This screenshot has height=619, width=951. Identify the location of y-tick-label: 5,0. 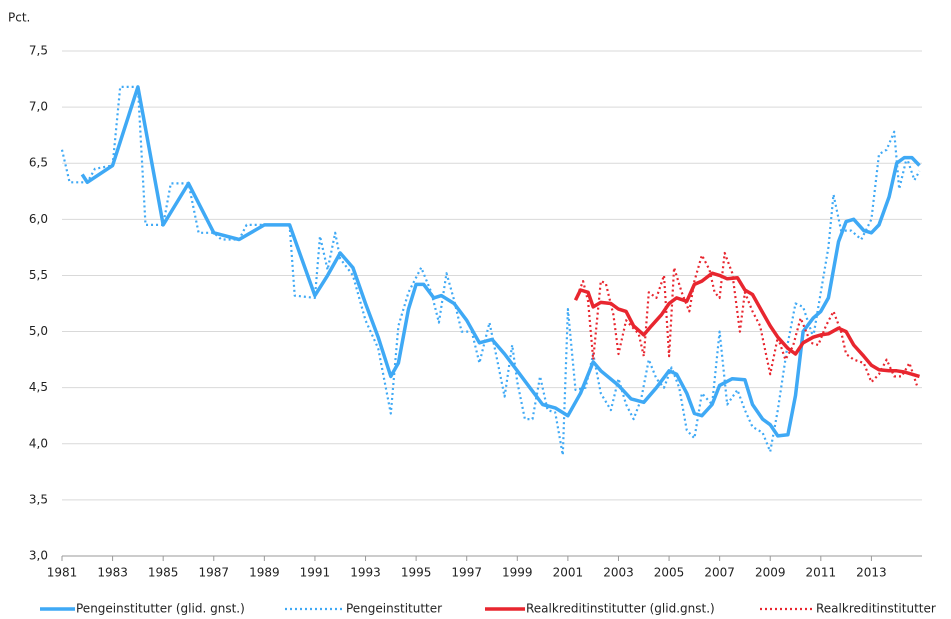
(38, 331).